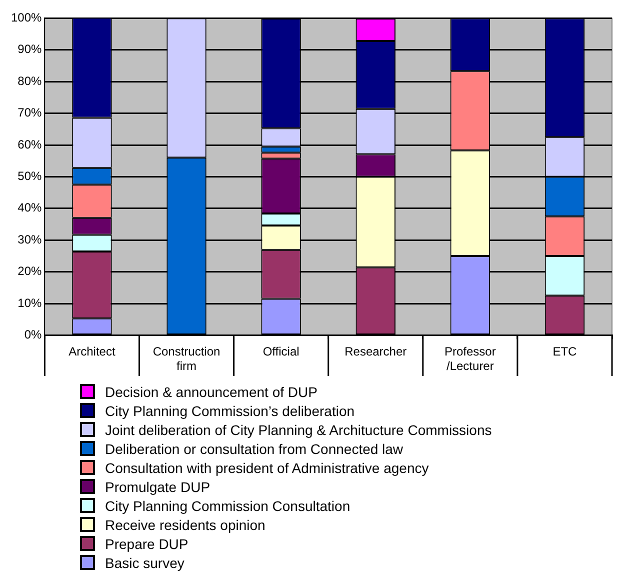 This screenshot has width=632, height=572. What do you see at coordinates (211, 392) in the screenshot?
I see `legend-label: Decision & announcement of DUP` at bounding box center [211, 392].